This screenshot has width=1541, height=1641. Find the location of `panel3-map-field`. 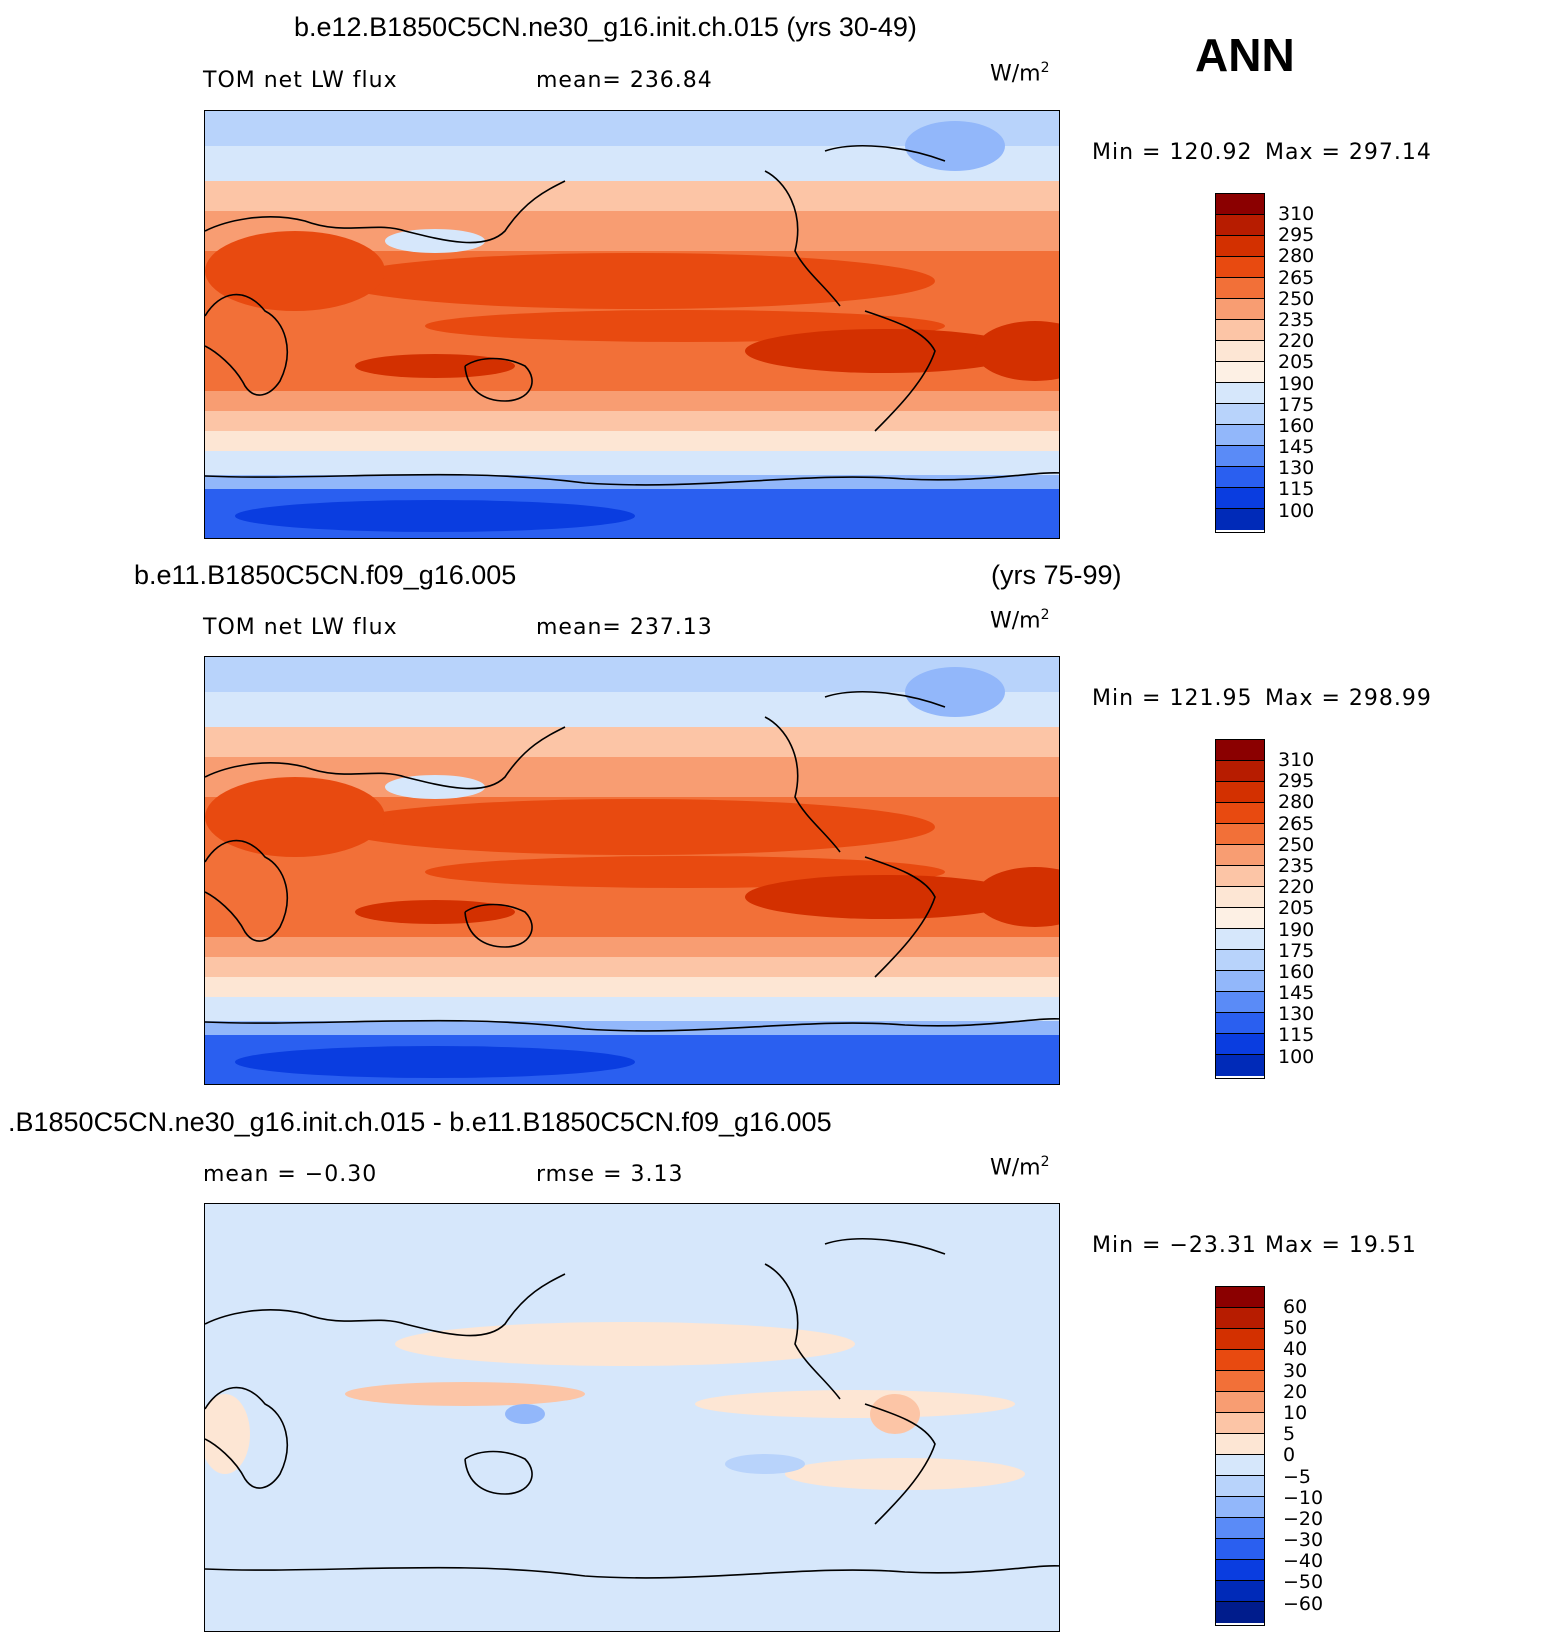

panel3-map-field is located at coordinates (632, 1417).